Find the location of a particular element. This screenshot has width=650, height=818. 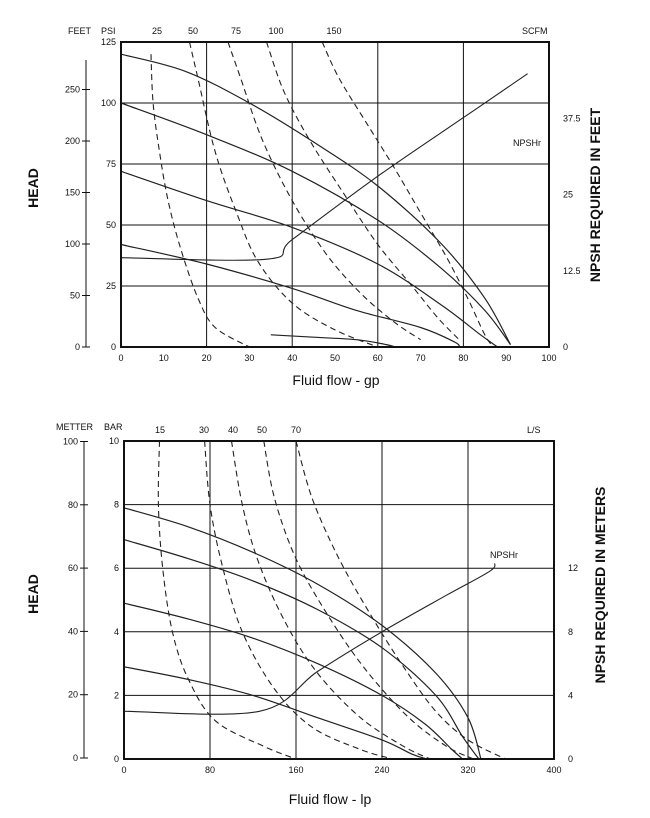

chart1-x-axis-title: Fluid flow - gp is located at coordinates (335, 380).